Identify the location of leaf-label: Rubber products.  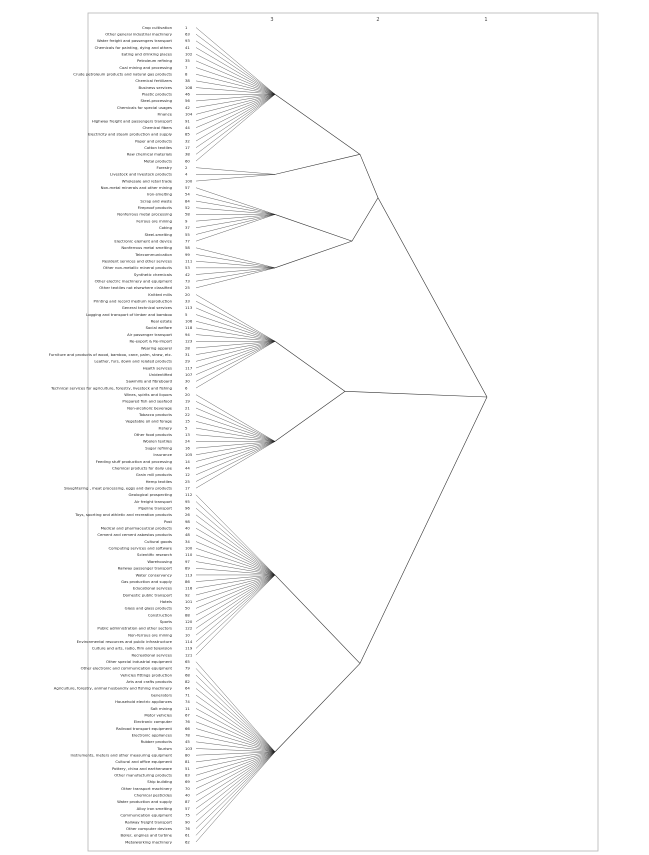
(156, 741).